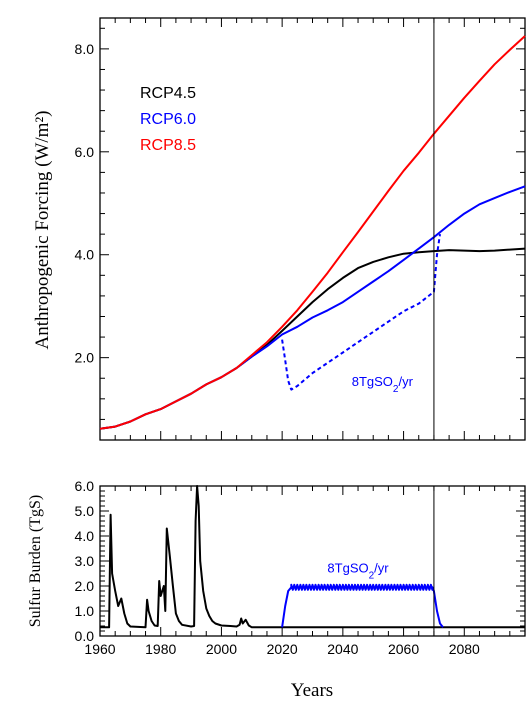 This screenshot has width=531, height=702. Describe the element at coordinates (383, 384) in the screenshot. I see `top-annotation: 8TgSO2/yr` at that location.